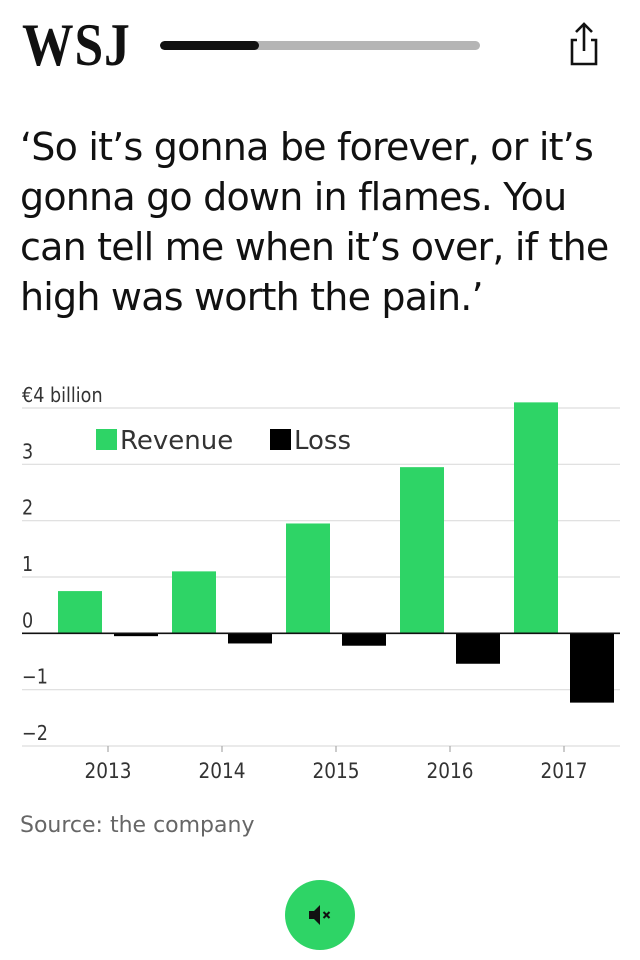 Image resolution: width=640 pixels, height=960 pixels. I want to click on chart-legend: Revenue Loss, so click(223, 441).